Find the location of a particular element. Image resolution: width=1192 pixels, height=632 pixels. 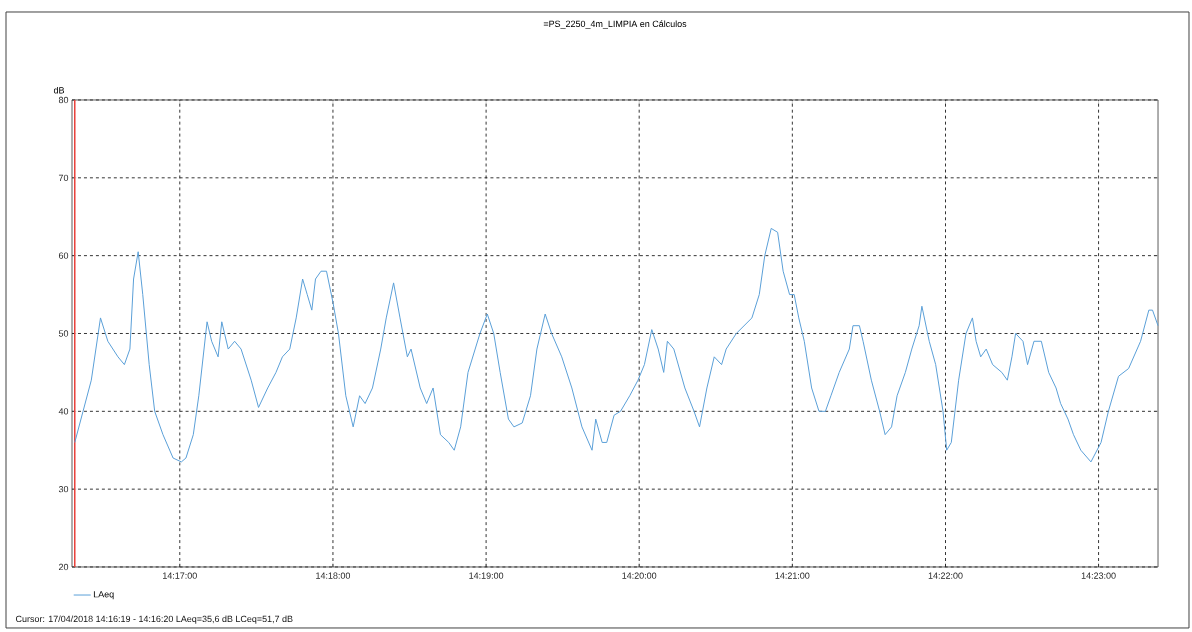

chart-title: =PS_2250_4m_LIMPIA en Cálculos is located at coordinates (615, 24).